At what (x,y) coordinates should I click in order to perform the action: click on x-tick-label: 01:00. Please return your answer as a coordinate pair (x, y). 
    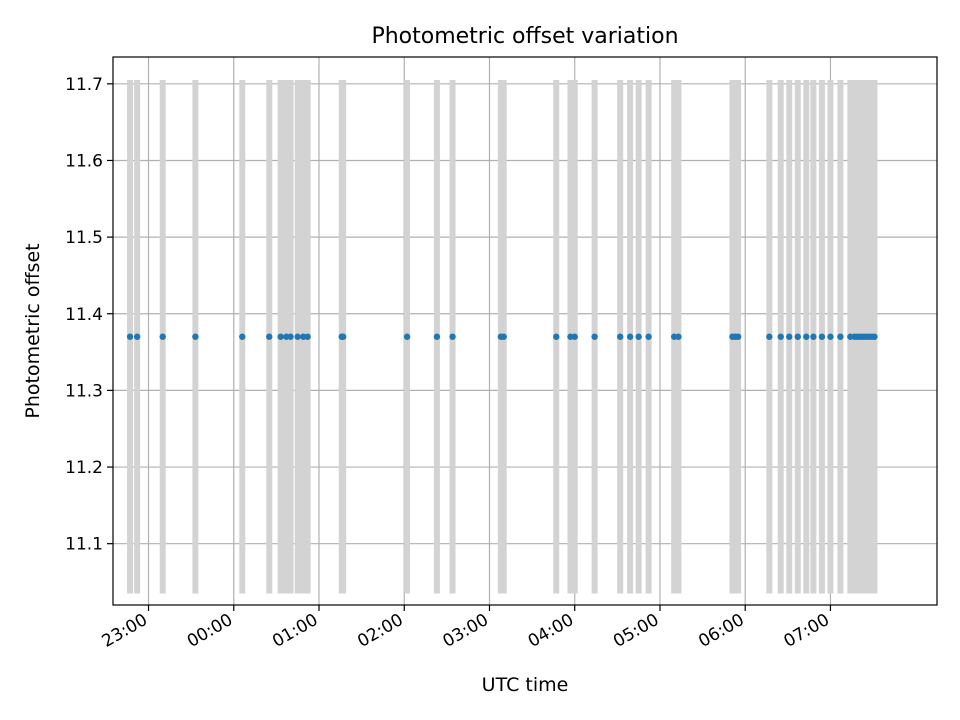
    Looking at the image, I should click on (295, 631).